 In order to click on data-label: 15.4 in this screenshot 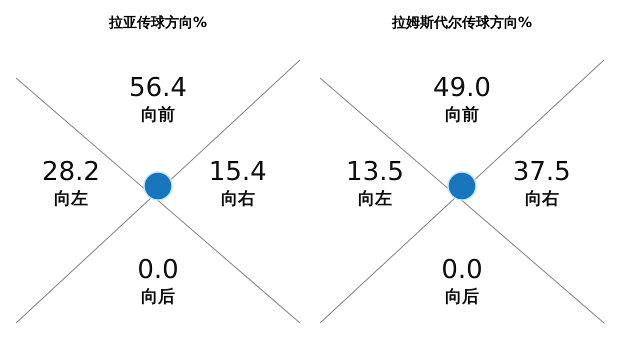, I will do `click(237, 172)`.